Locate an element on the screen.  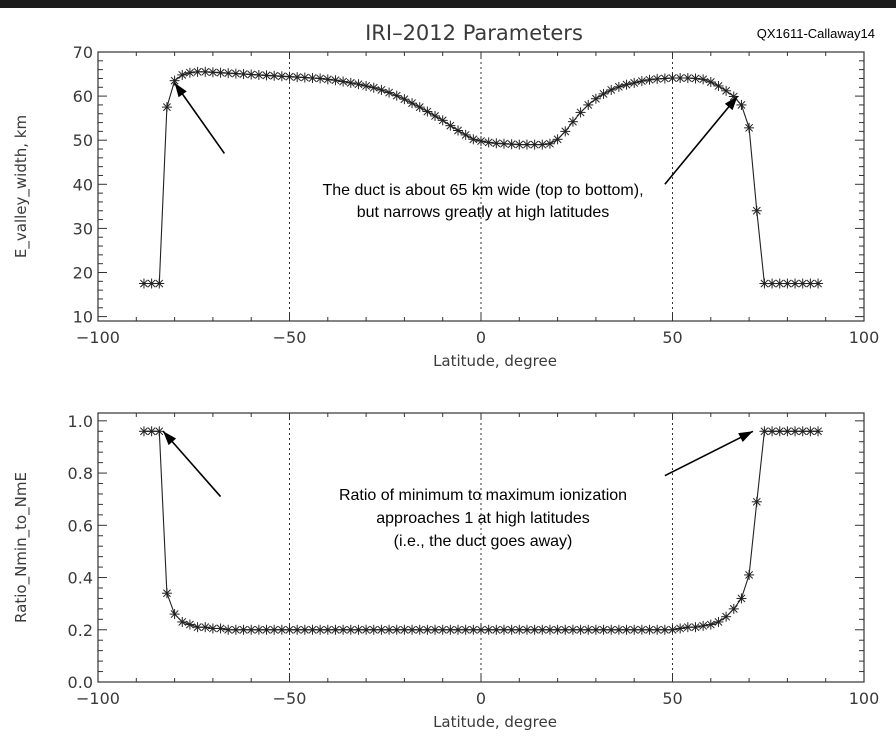
ratio-nmin-to-nme-xtick-label-3: 50 is located at coordinates (672, 698).